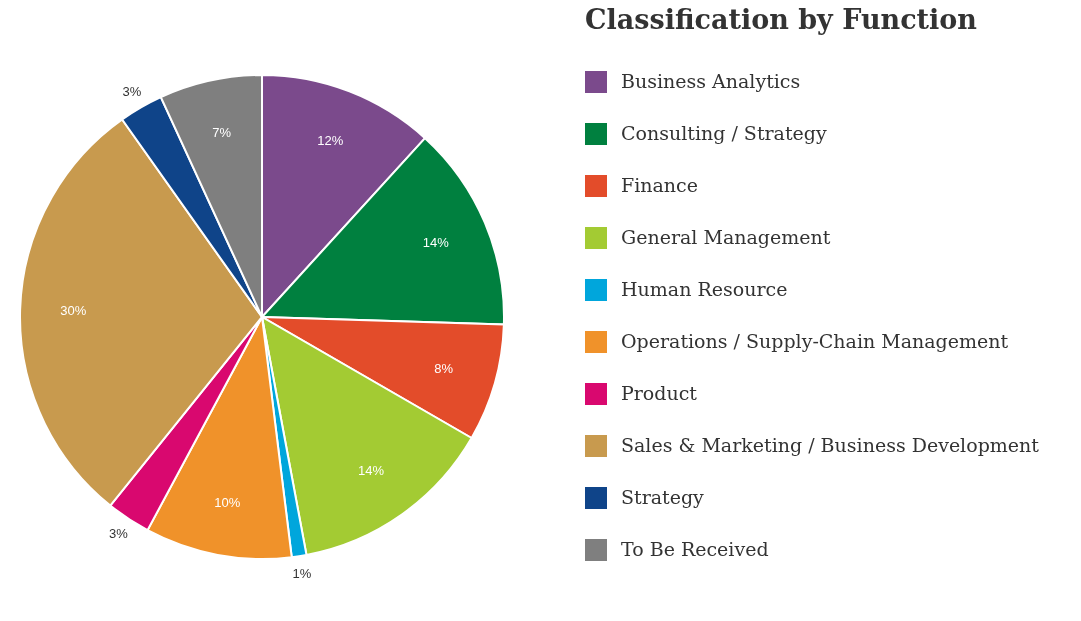 Image resolution: width=1081 pixels, height=621 pixels. I want to click on data-label: 1%, so click(302, 573).